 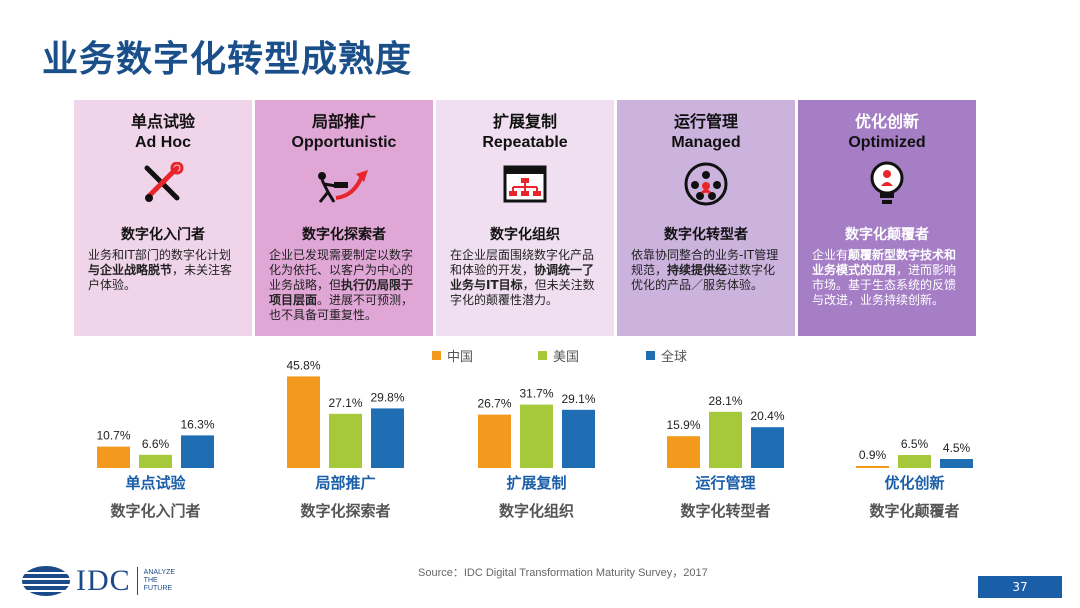 I want to click on category-label: 优化创新, so click(x=914, y=483).